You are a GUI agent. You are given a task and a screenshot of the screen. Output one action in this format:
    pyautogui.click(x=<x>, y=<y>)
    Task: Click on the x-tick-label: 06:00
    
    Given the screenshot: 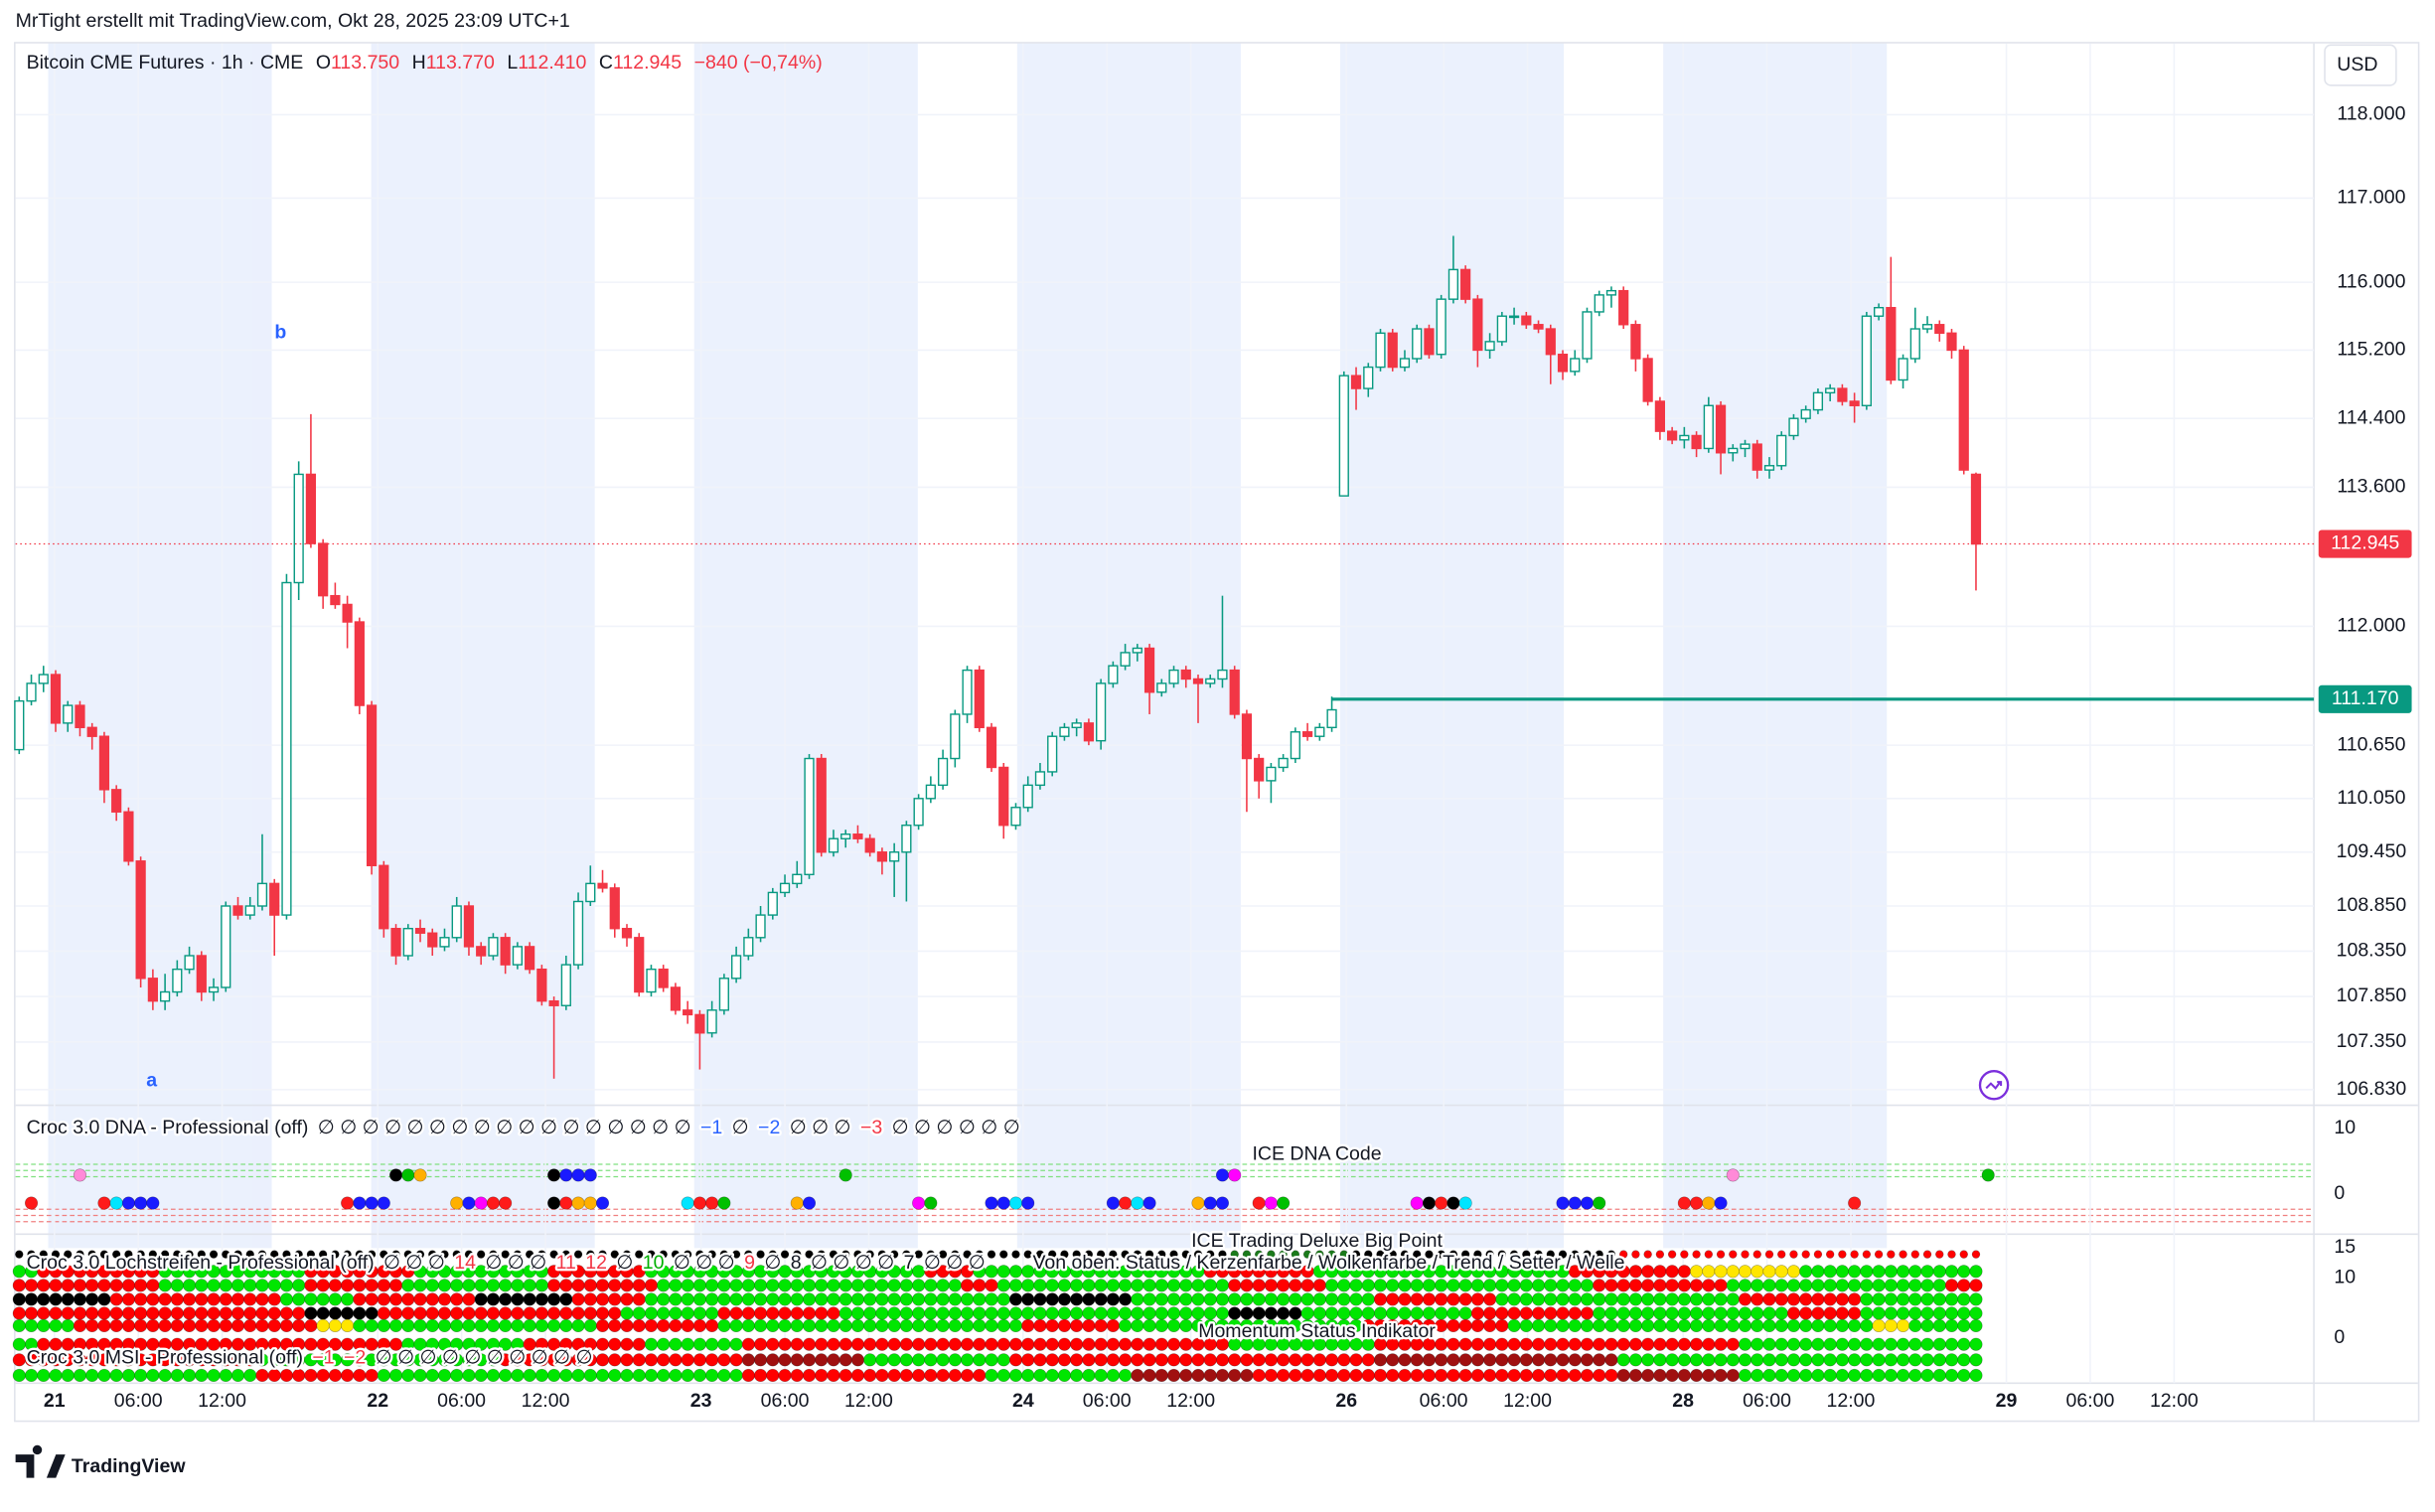 What is the action you would take?
    pyautogui.click(x=786, y=1401)
    